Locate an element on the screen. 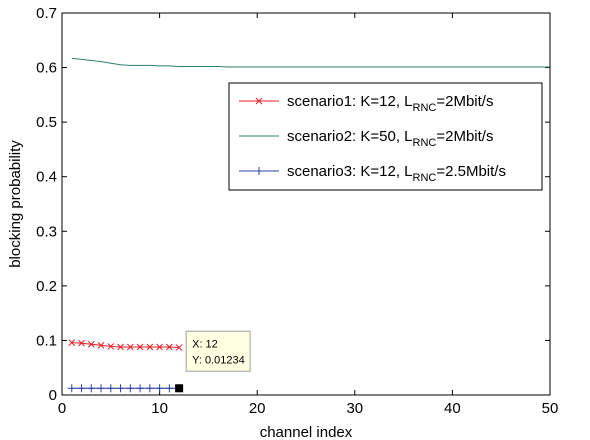 Image resolution: width=590 pixels, height=440 pixels. legend-box is located at coordinates (385, 136).